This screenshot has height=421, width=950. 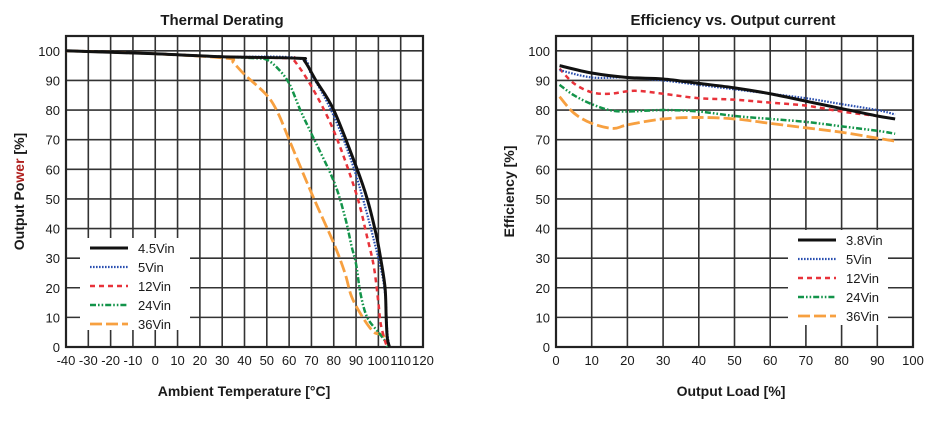 What do you see at coordinates (221, 20) in the screenshot?
I see `chart-title: Thermal Derating` at bounding box center [221, 20].